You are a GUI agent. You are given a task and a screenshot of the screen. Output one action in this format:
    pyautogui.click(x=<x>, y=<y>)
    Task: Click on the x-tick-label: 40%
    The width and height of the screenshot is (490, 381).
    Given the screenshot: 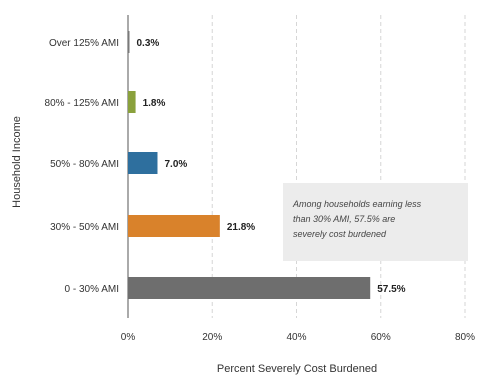 What is the action you would take?
    pyautogui.click(x=296, y=337)
    